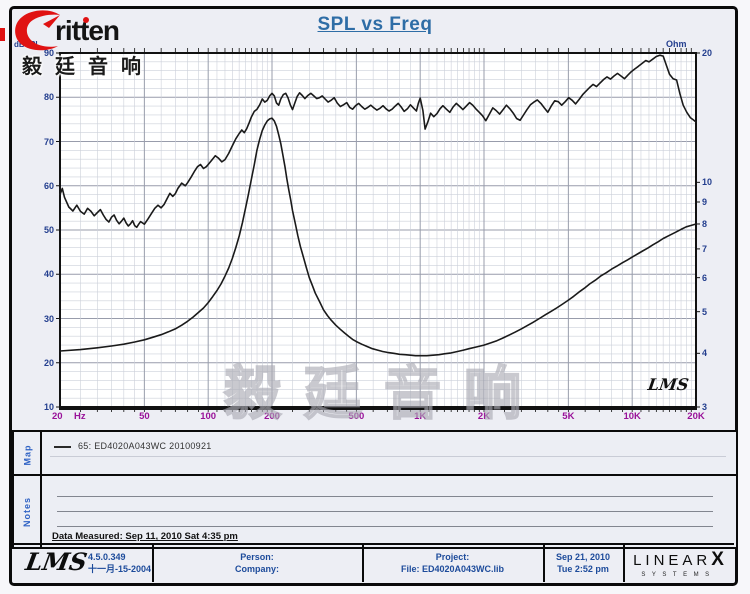  Describe the element at coordinates (48, 97) in the screenshot. I see `y-left-tick-label: 80` at that location.